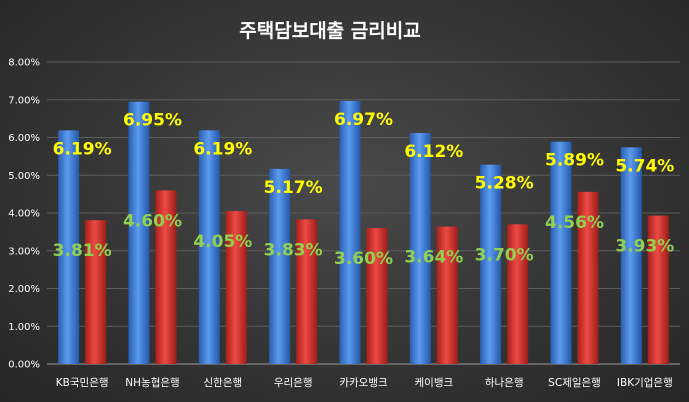 The height and width of the screenshot is (402, 689). Describe the element at coordinates (644, 166) in the screenshot. I see `data-label: 5.74%` at that location.